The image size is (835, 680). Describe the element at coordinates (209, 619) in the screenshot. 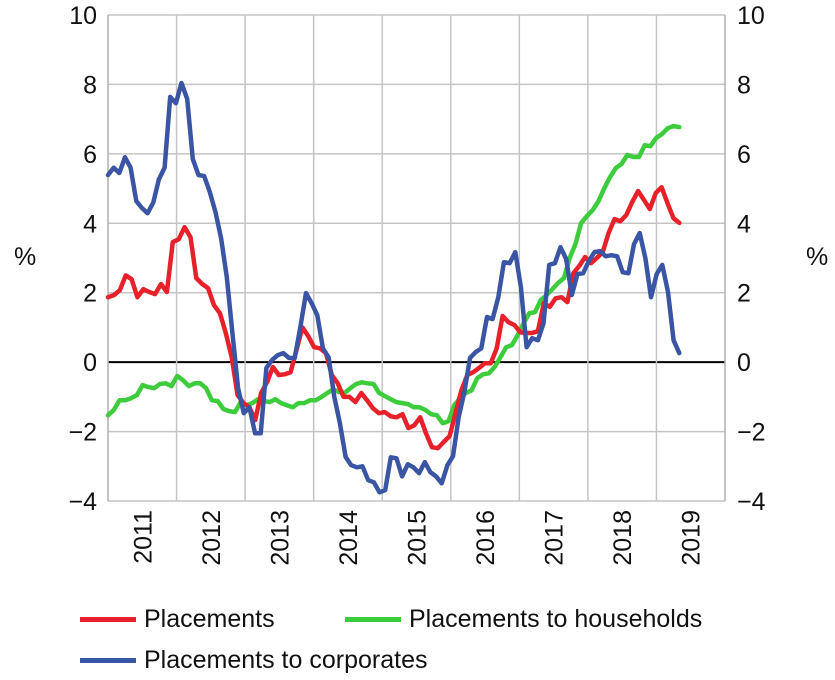

I see `legend-label: Placements` at that location.